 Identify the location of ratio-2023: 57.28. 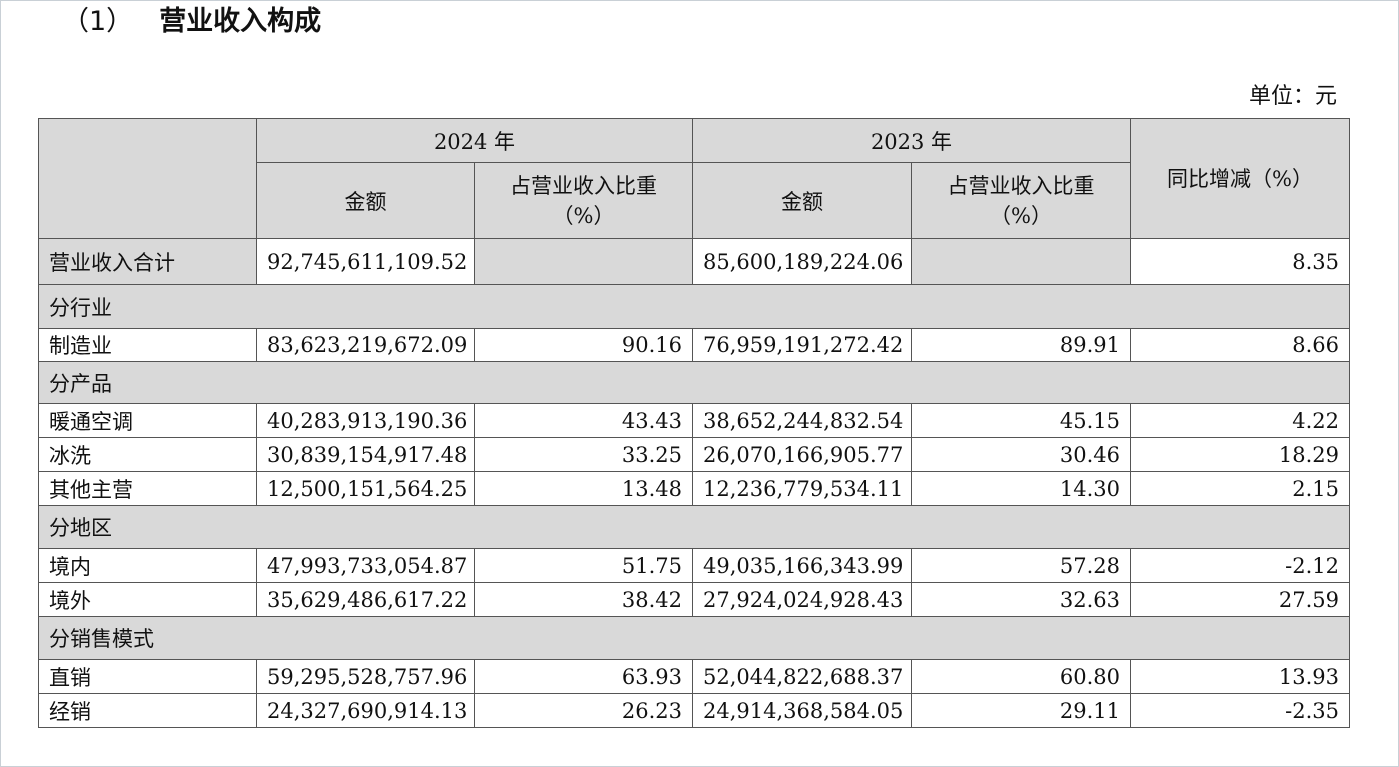
(1021, 565).